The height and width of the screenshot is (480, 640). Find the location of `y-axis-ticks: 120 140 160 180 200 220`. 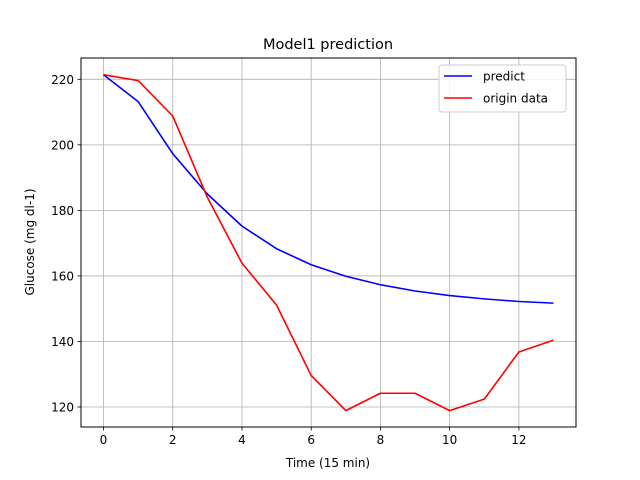

y-axis-ticks: 120 140 160 180 200 220 is located at coordinates (66, 244).